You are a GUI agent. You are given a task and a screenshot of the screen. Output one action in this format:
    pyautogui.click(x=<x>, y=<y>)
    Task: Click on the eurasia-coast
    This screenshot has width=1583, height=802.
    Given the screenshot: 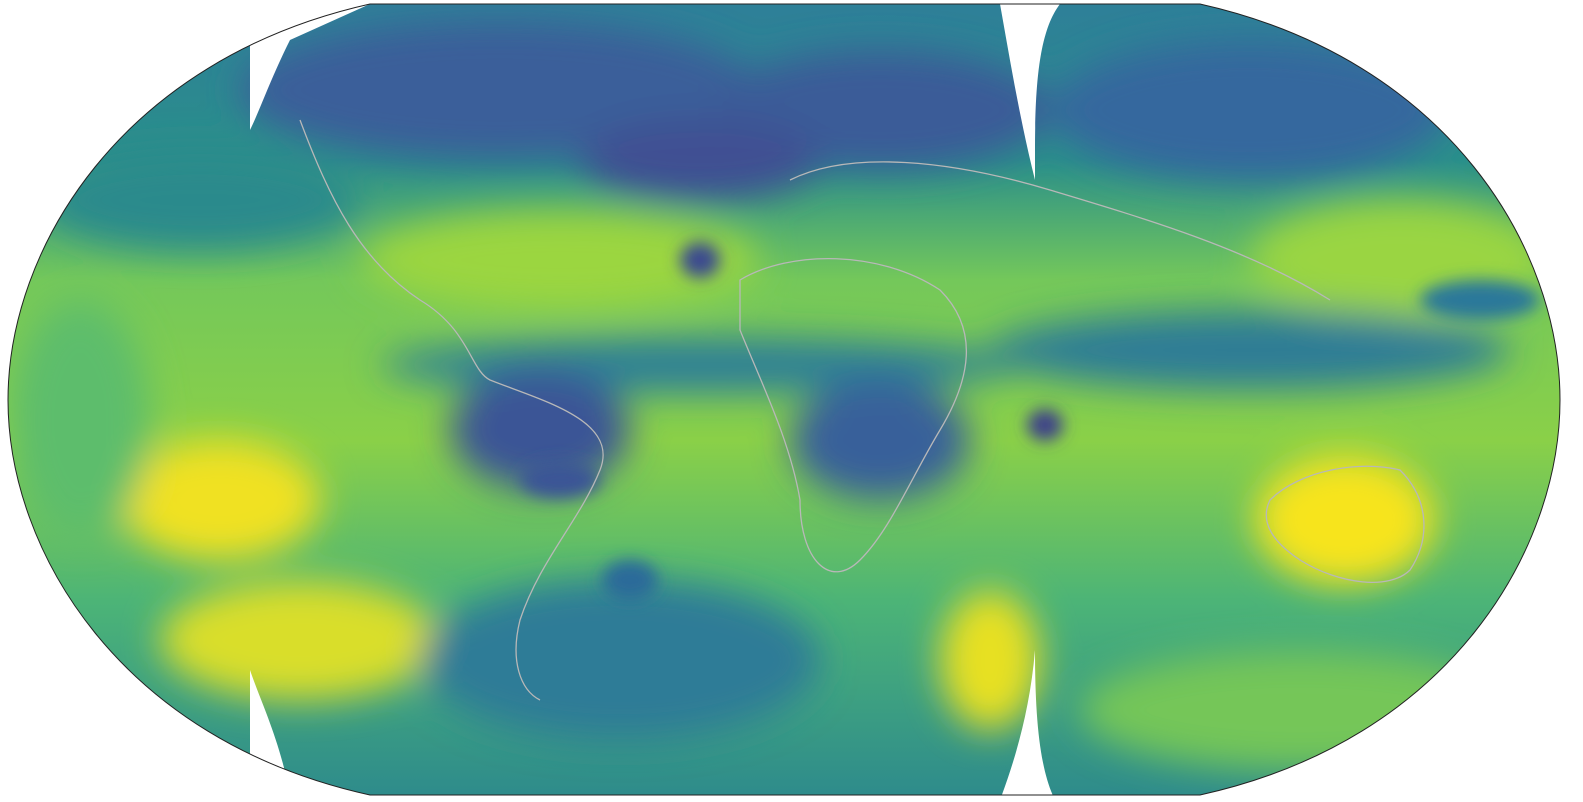 What is the action you would take?
    pyautogui.click(x=1060, y=231)
    